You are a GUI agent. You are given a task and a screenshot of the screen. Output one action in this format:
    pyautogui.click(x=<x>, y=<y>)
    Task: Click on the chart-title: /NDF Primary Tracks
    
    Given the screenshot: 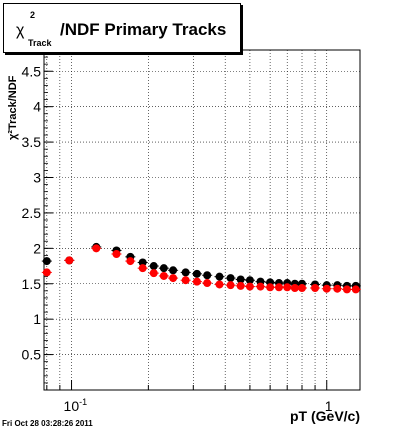 What is the action you would take?
    pyautogui.click(x=143, y=29)
    